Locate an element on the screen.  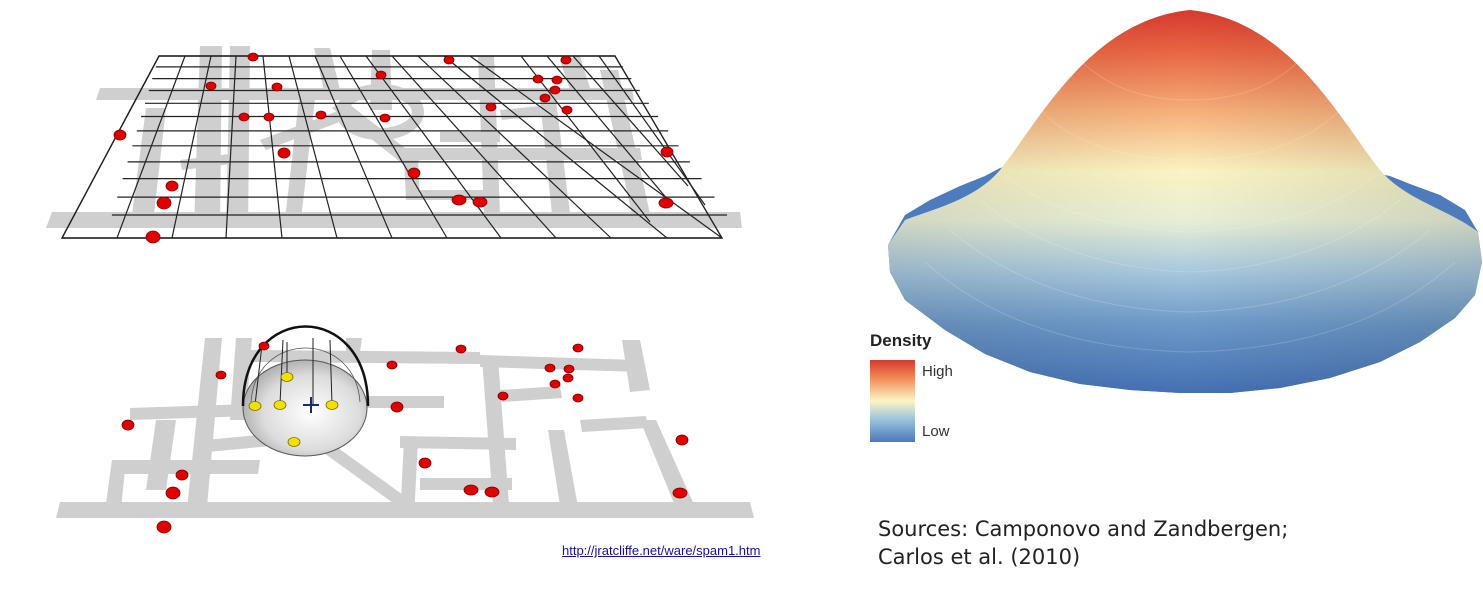
incident-points-top is located at coordinates (393, 148).